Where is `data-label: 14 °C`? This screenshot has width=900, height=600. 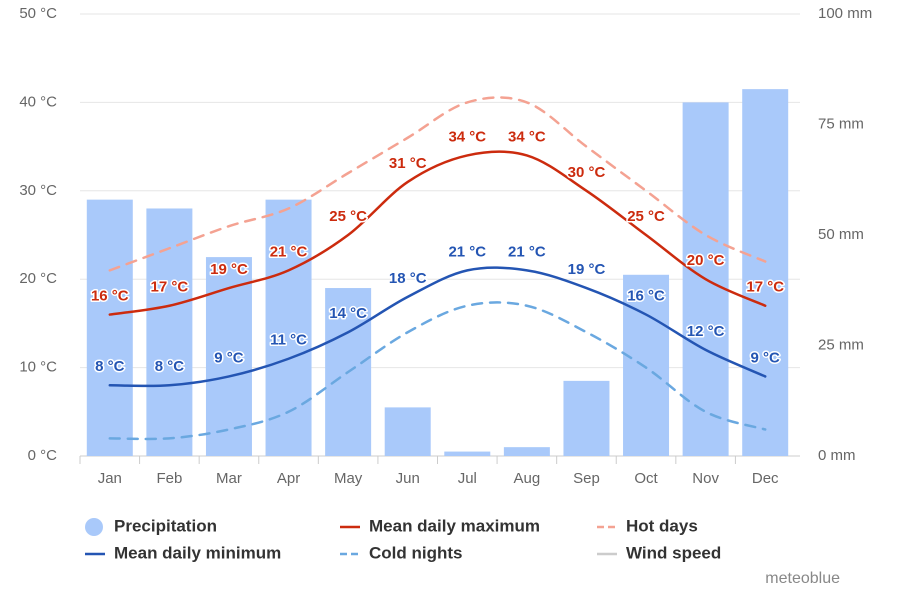 data-label: 14 °C is located at coordinates (348, 313).